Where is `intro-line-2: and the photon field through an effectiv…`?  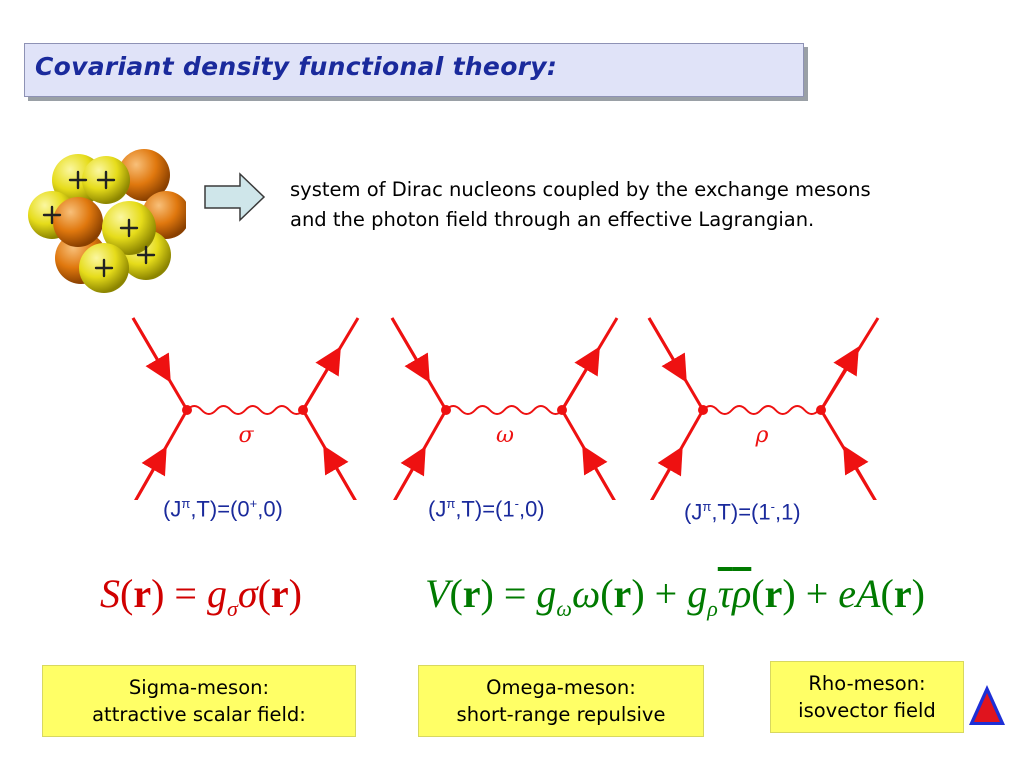 intro-line-2: and the photon field through an effectiv… is located at coordinates (552, 219).